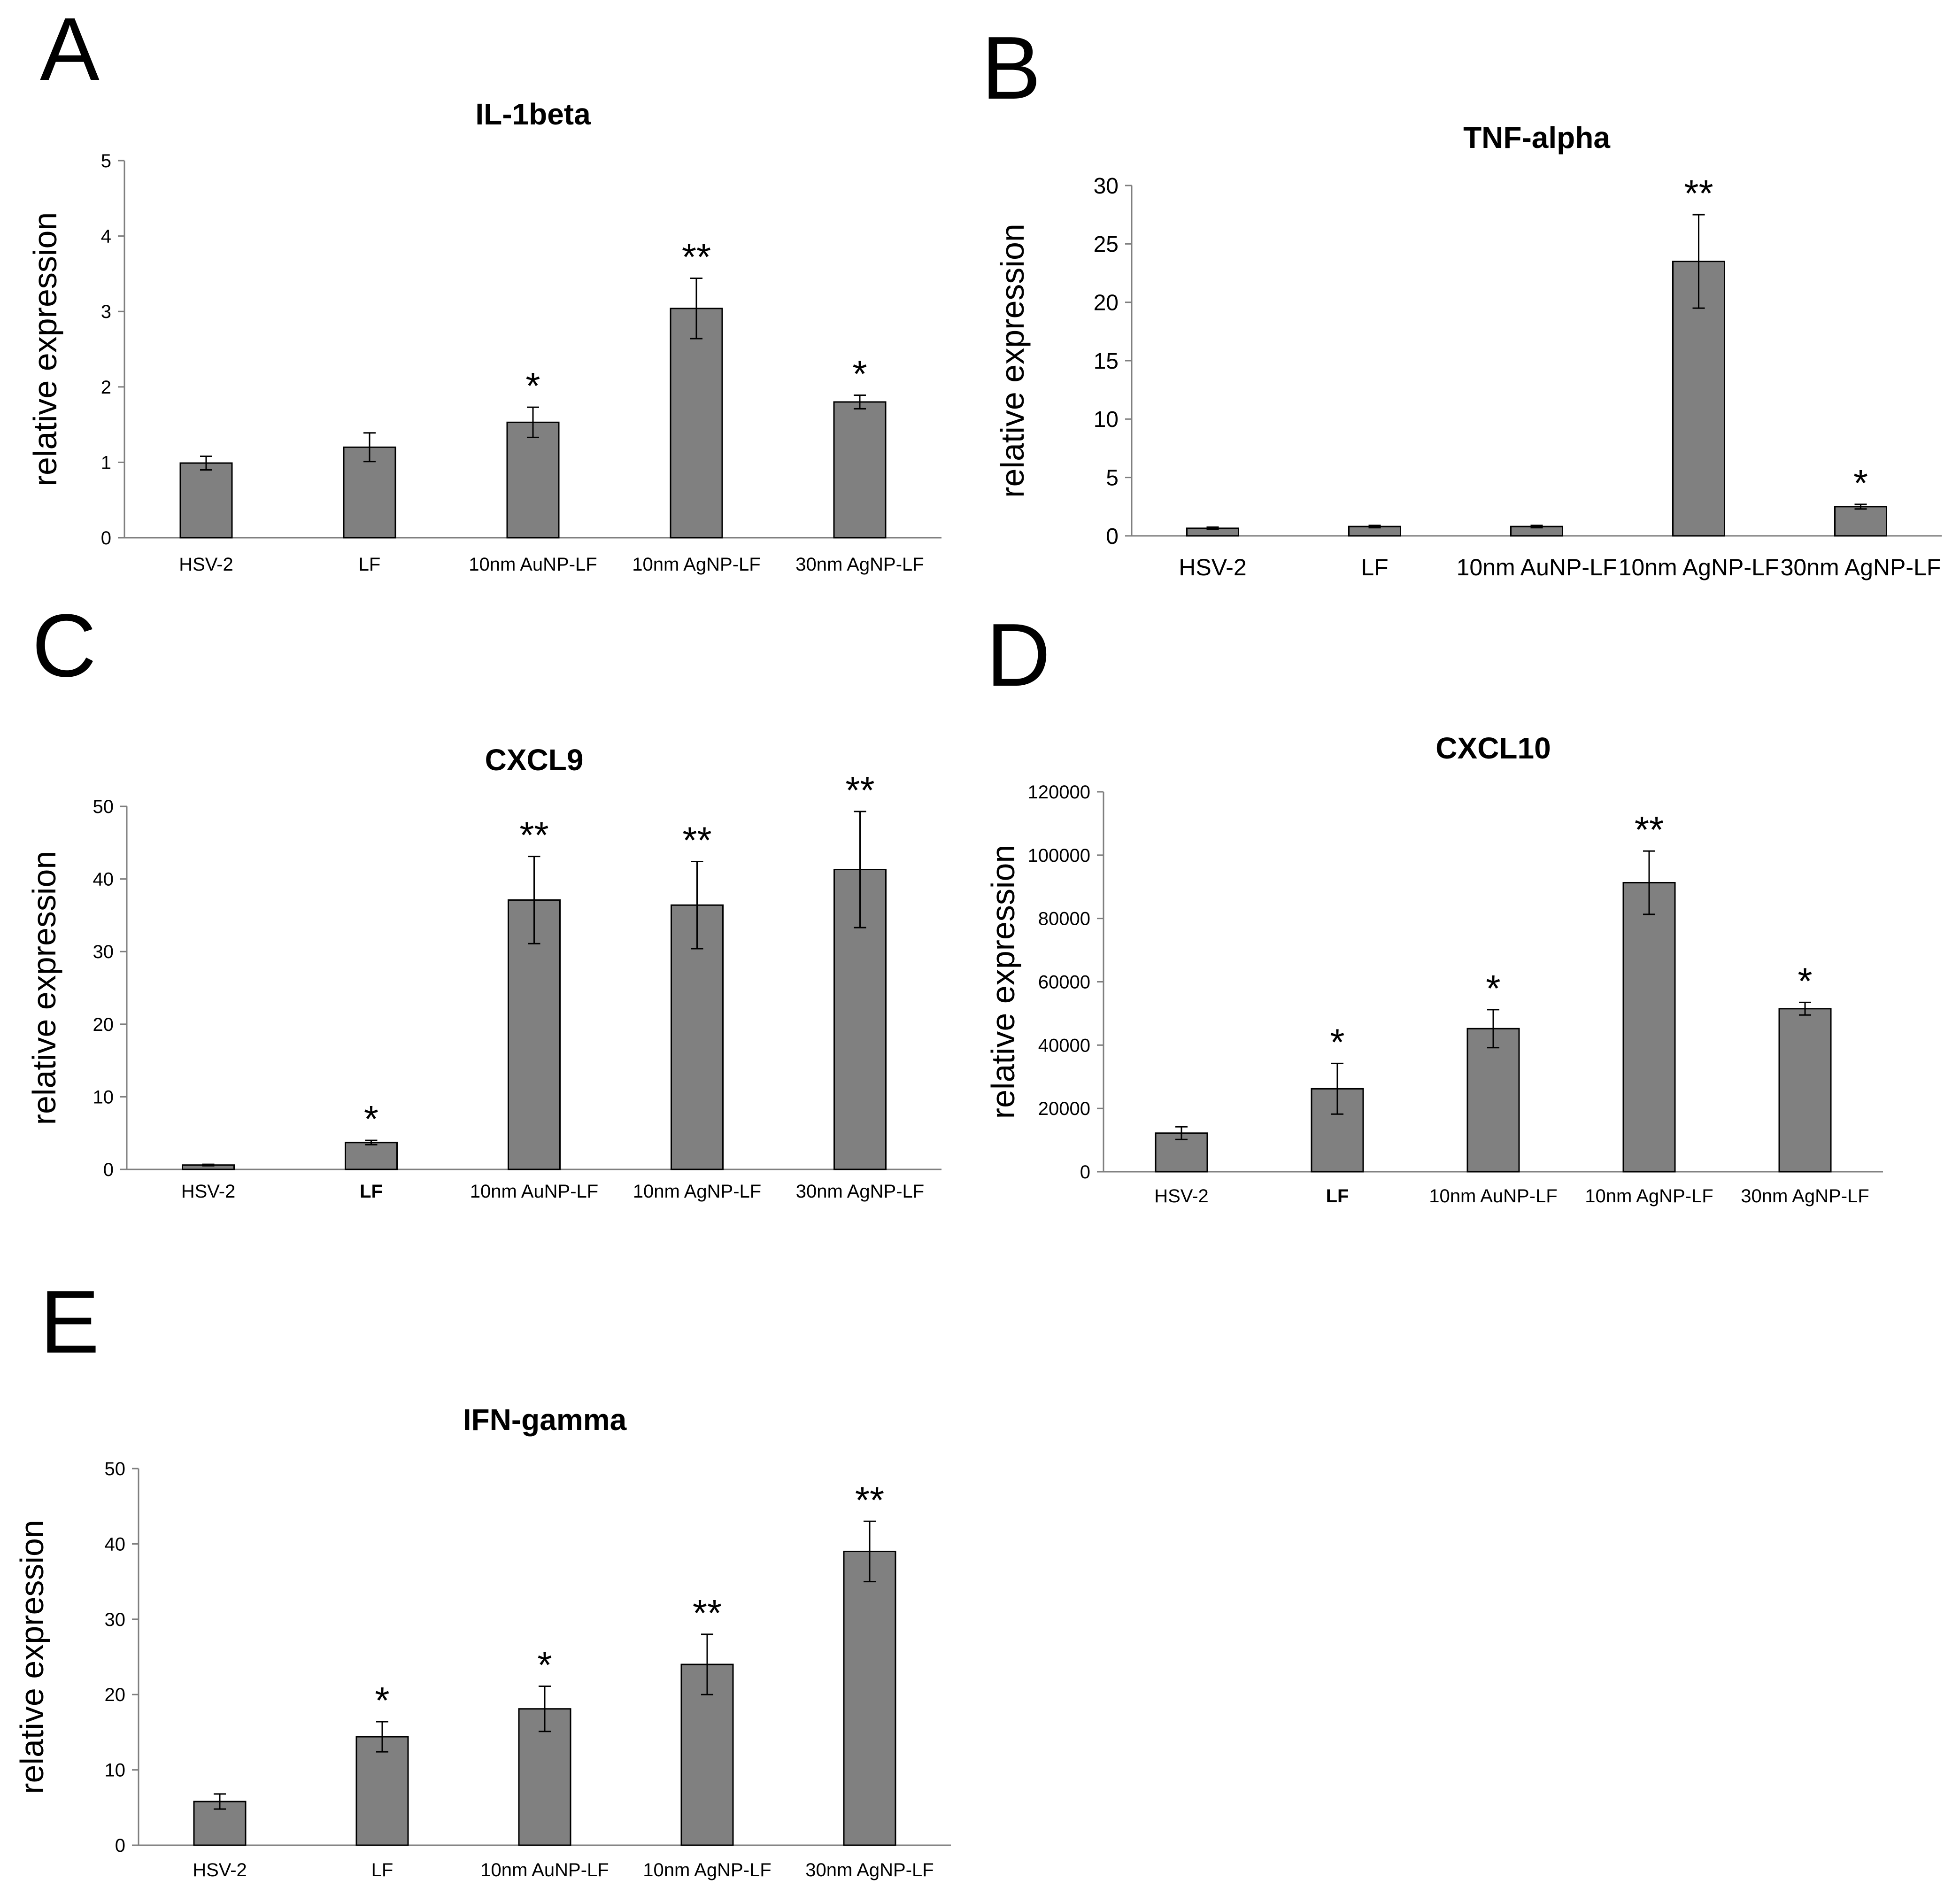  Describe the element at coordinates (70, 1322) in the screenshot. I see `panel-letter: E` at that location.